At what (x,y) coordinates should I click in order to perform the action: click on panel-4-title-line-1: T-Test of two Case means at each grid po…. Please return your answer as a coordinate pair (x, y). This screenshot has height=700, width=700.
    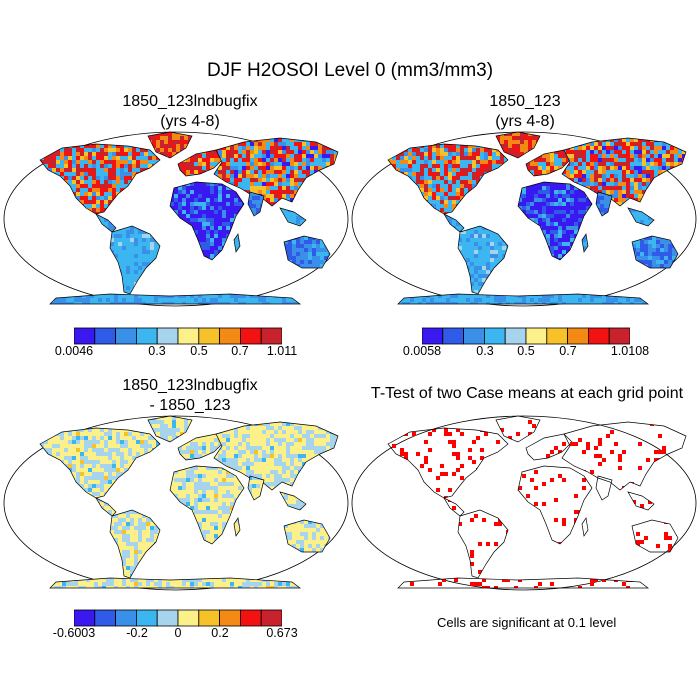
    Looking at the image, I should click on (527, 393).